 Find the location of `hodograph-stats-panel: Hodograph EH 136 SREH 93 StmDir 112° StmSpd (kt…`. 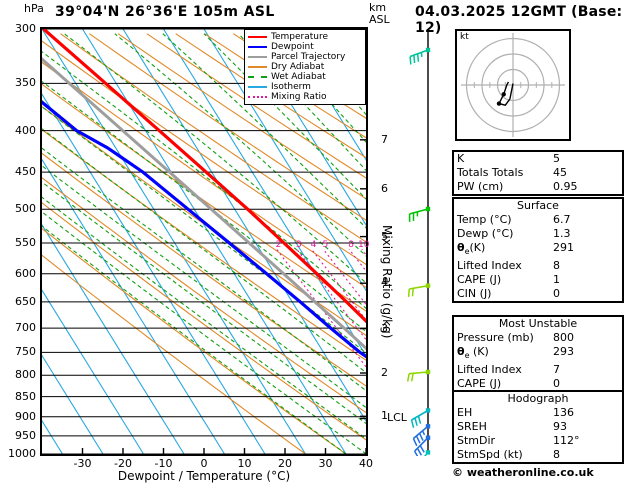

hodograph-stats-panel: Hodograph EH 136 SREH 93 StmDir 112° StmSpd (kt… is located at coordinates (538, 427).